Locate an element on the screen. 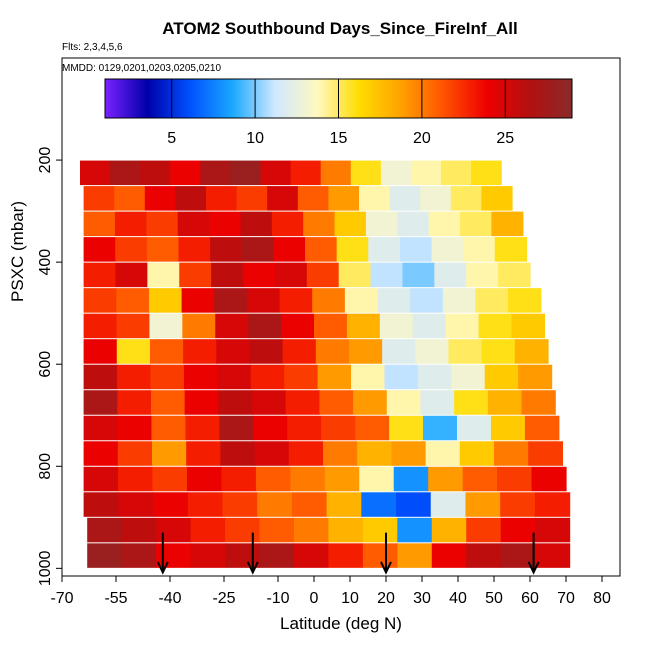 The height and width of the screenshot is (650, 650). y-tick-label: 1000 is located at coordinates (45, 568).